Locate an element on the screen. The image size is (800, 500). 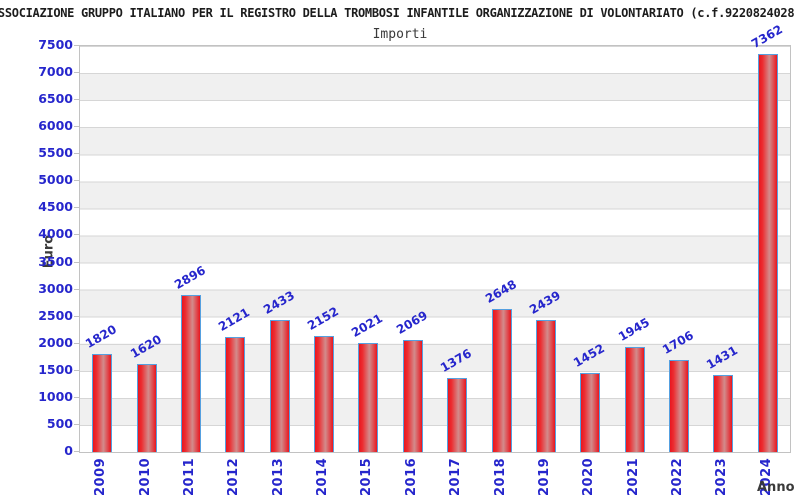
x-tick-label-2011: 2011 is located at coordinates (189, 476).